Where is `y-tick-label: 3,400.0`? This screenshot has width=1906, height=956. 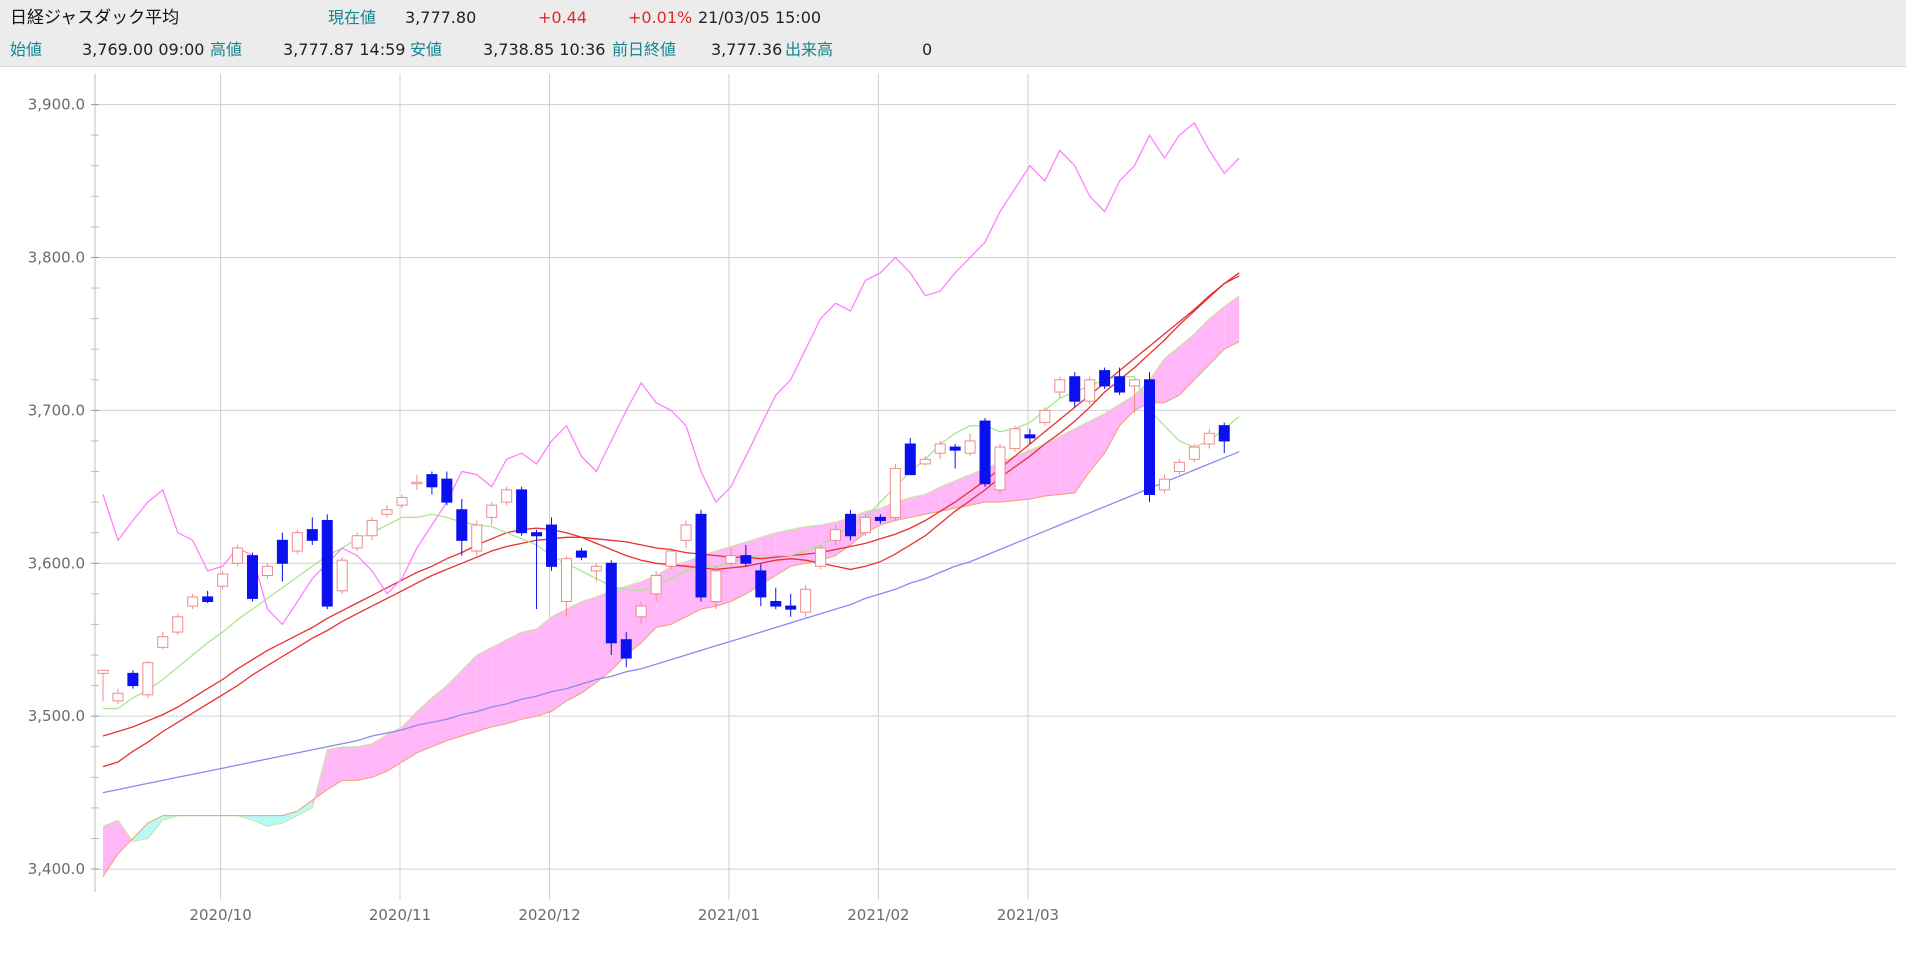 y-tick-label: 3,400.0 is located at coordinates (56, 869).